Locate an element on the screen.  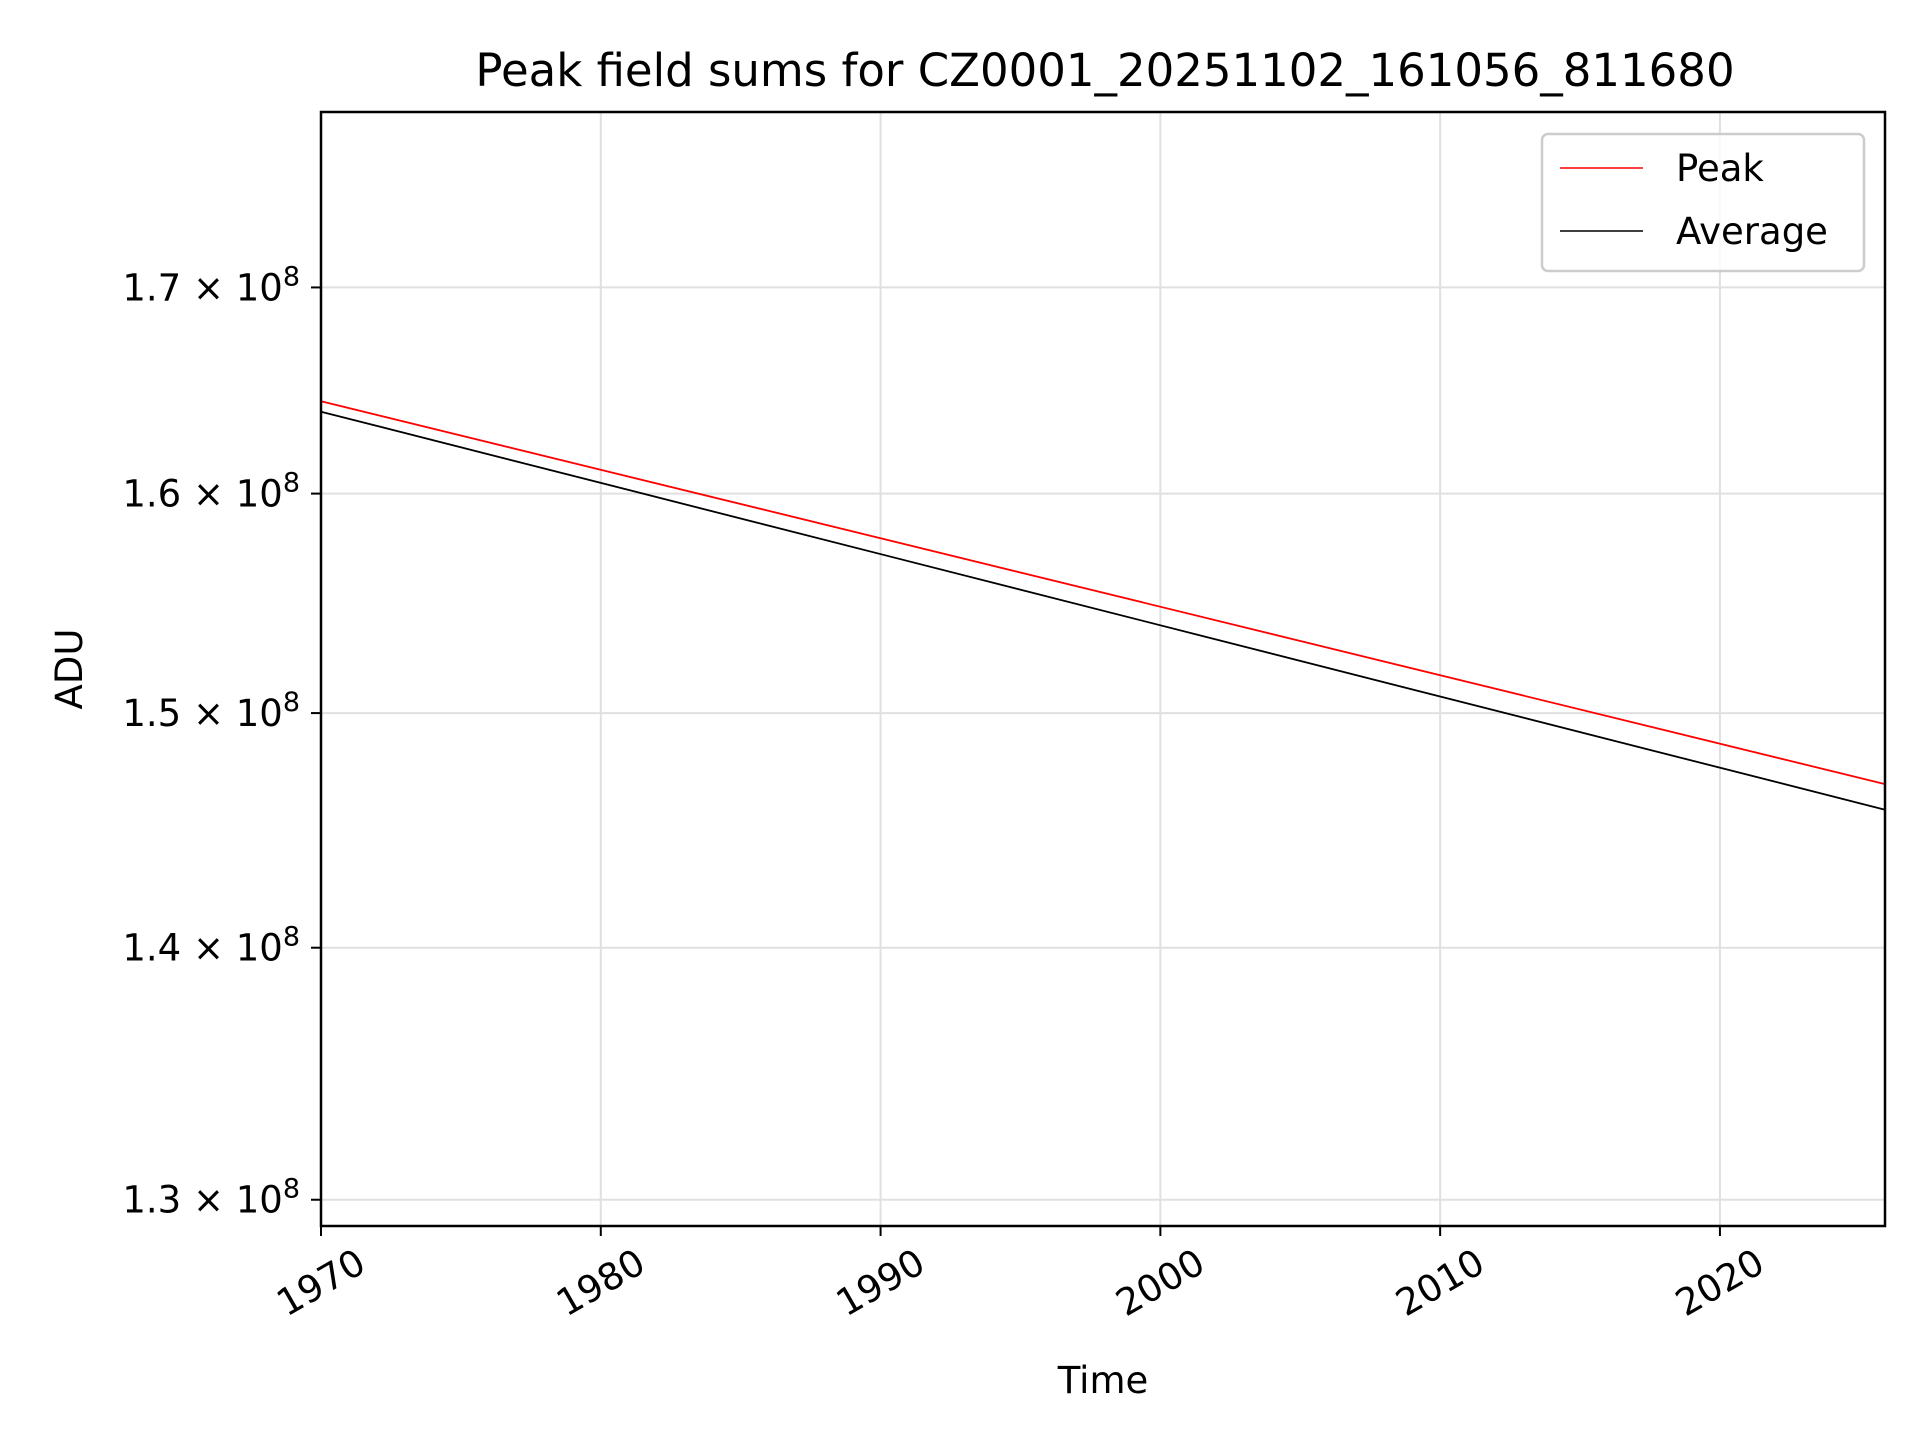
y-axis-label: ADU is located at coordinates (69, 669).